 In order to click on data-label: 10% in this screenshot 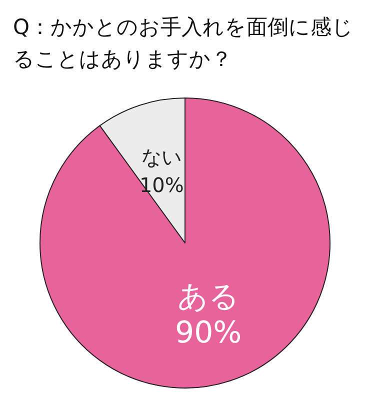, I will do `click(161, 185)`.